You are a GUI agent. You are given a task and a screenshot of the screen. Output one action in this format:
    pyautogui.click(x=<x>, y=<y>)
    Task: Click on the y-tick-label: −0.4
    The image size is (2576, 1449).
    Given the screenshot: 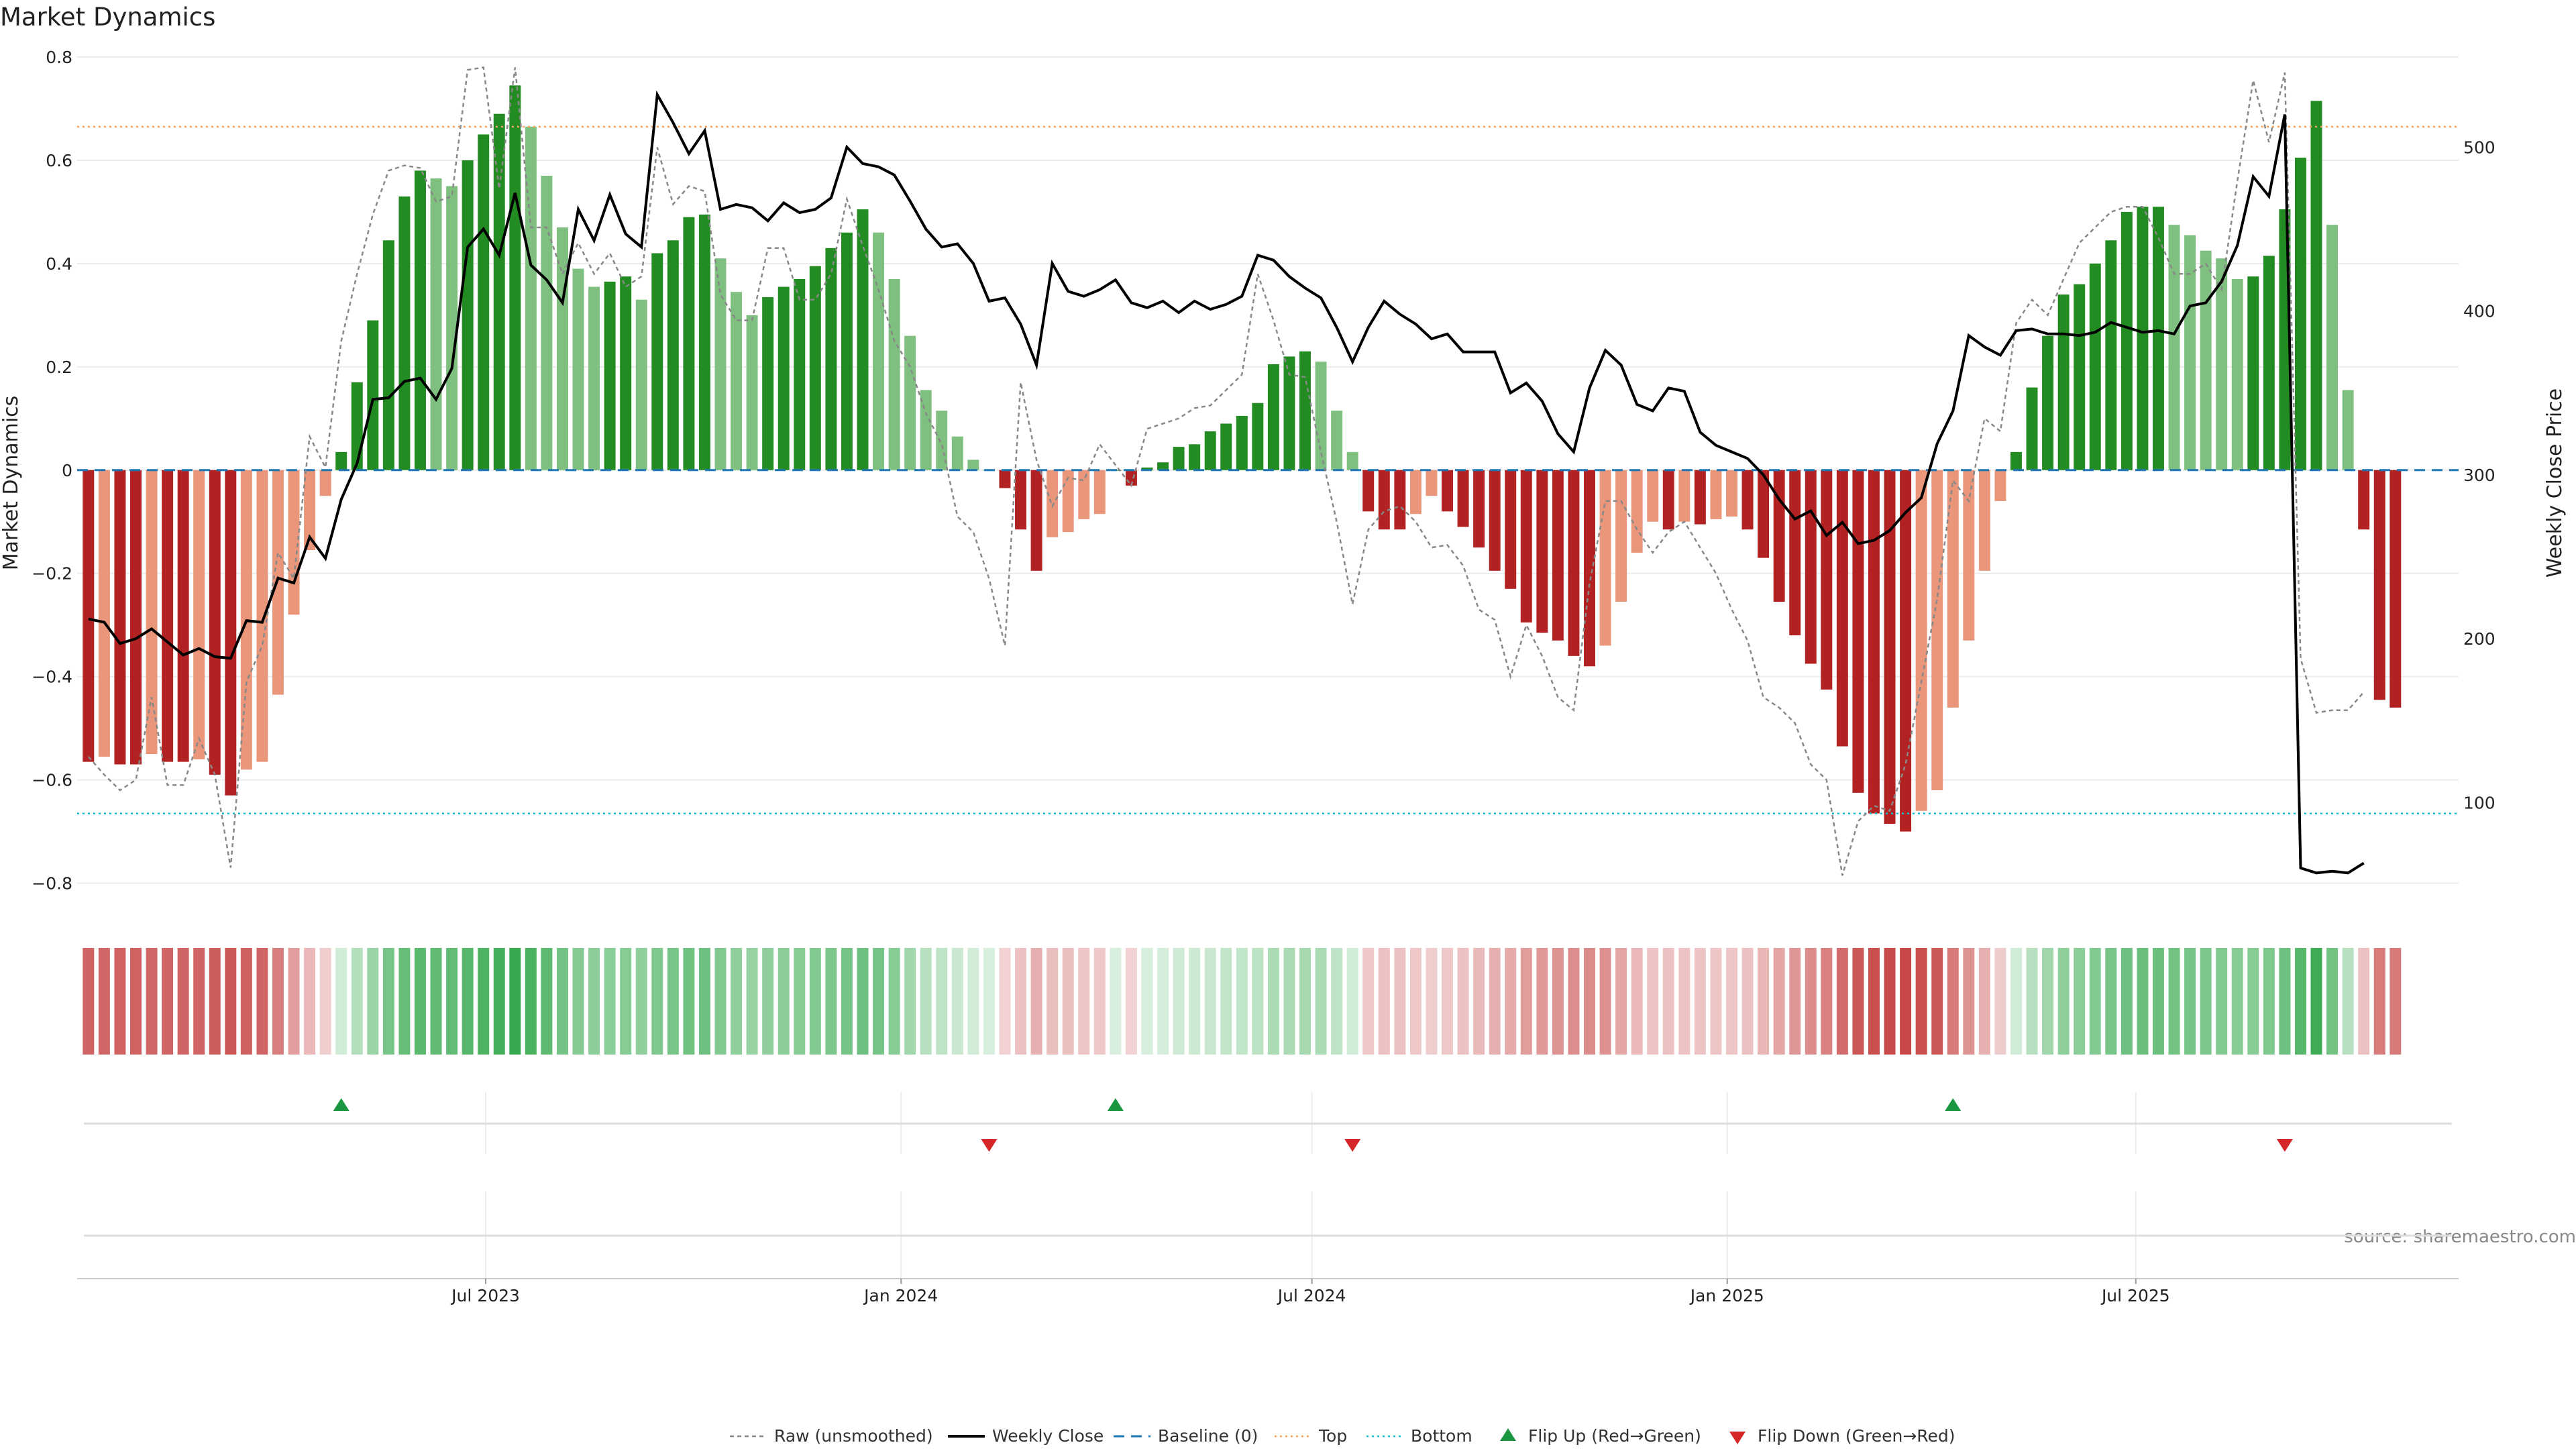 What is the action you would take?
    pyautogui.click(x=52, y=677)
    